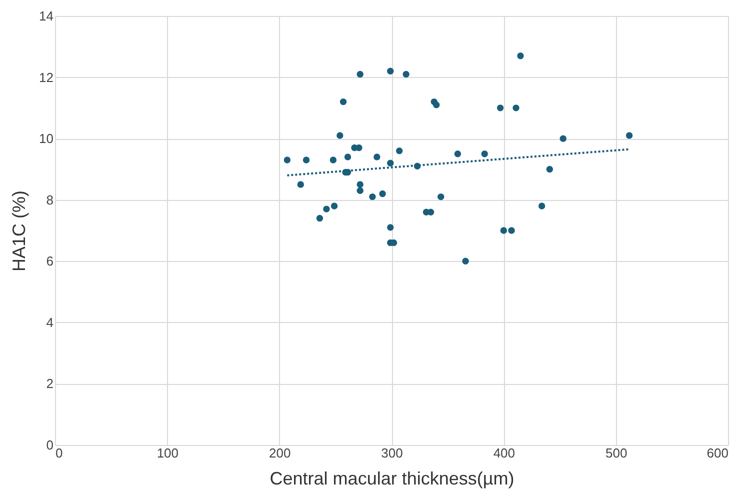  Describe the element at coordinates (50, 261) in the screenshot. I see `y-tick-label: 6` at that location.